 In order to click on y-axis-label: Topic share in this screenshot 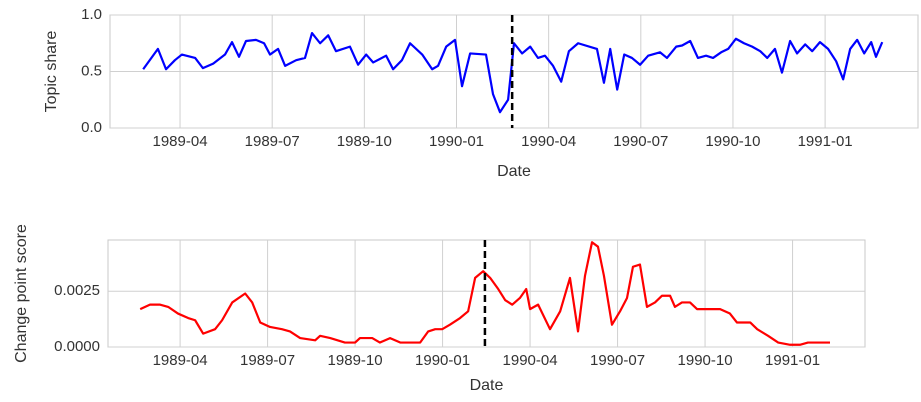, I will do `click(51, 71)`.